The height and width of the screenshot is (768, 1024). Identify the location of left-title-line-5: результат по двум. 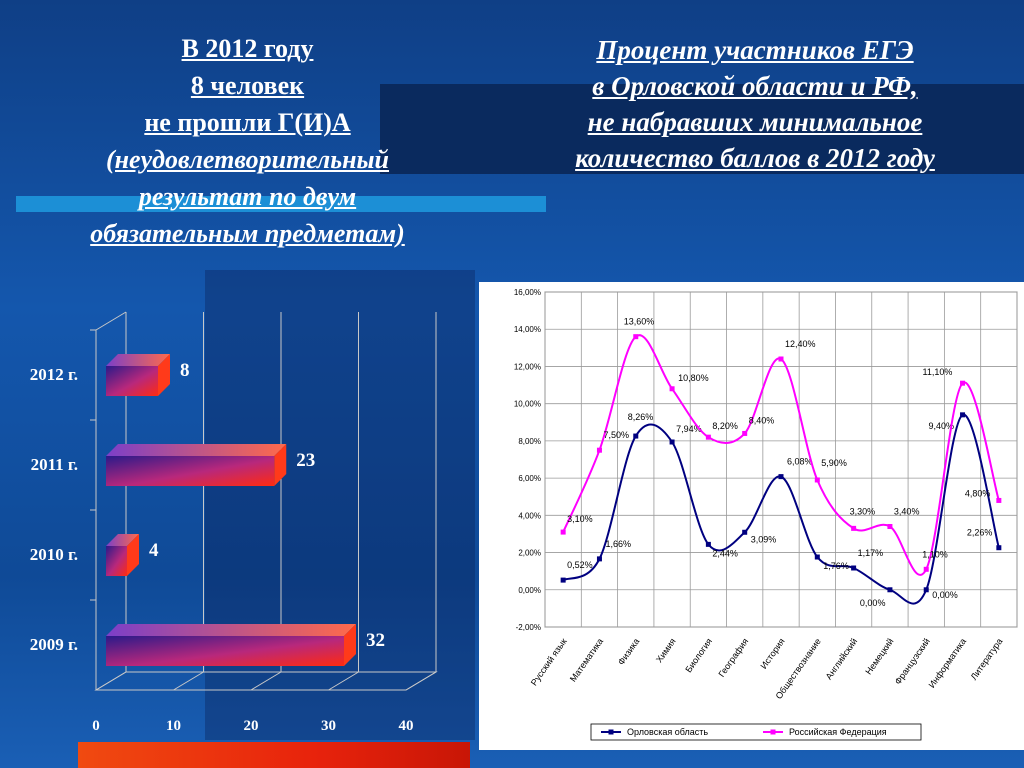
(247, 196).